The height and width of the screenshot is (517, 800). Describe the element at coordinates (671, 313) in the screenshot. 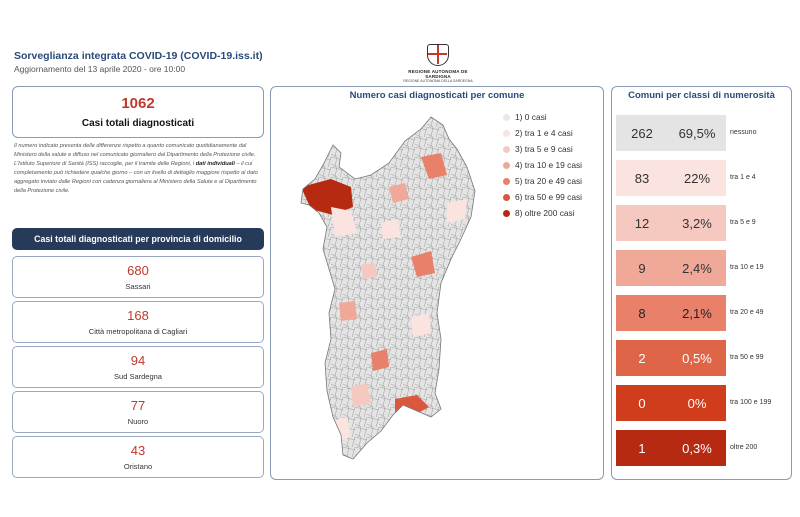

I see `class-row: 8 2,1%` at that location.